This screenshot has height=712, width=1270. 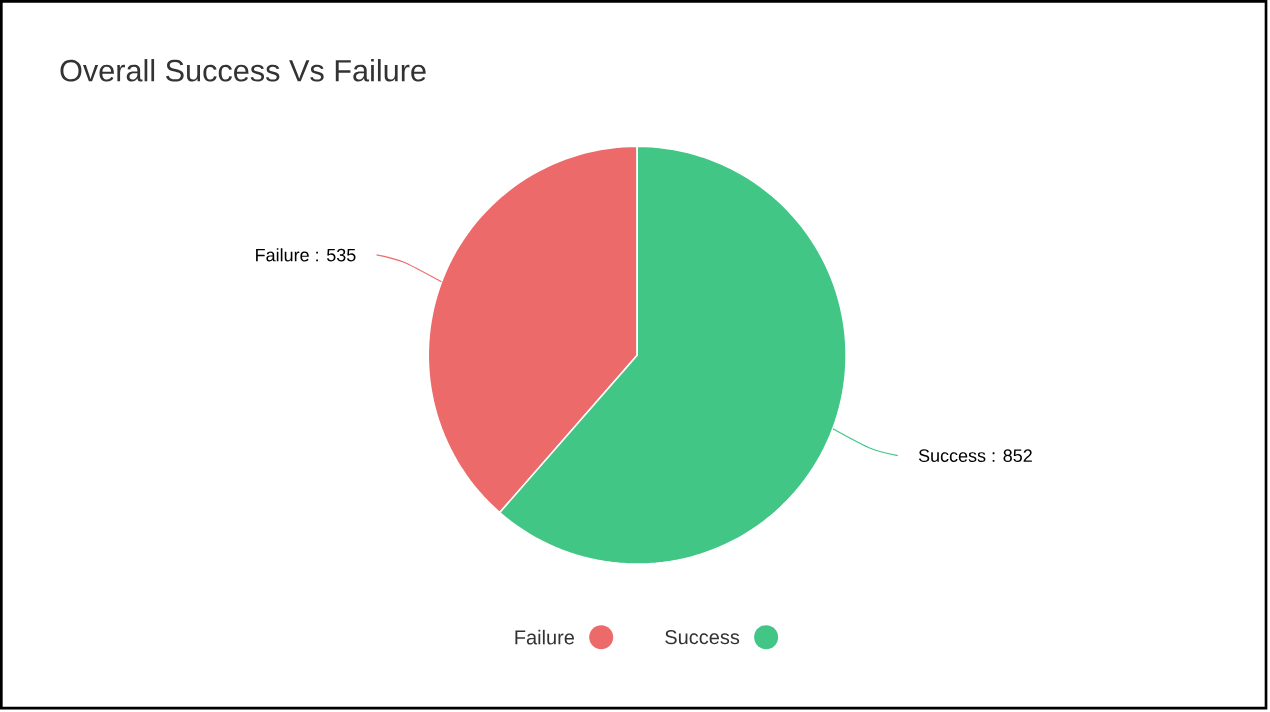 I want to click on legend-label: Failure, so click(x=545, y=637).